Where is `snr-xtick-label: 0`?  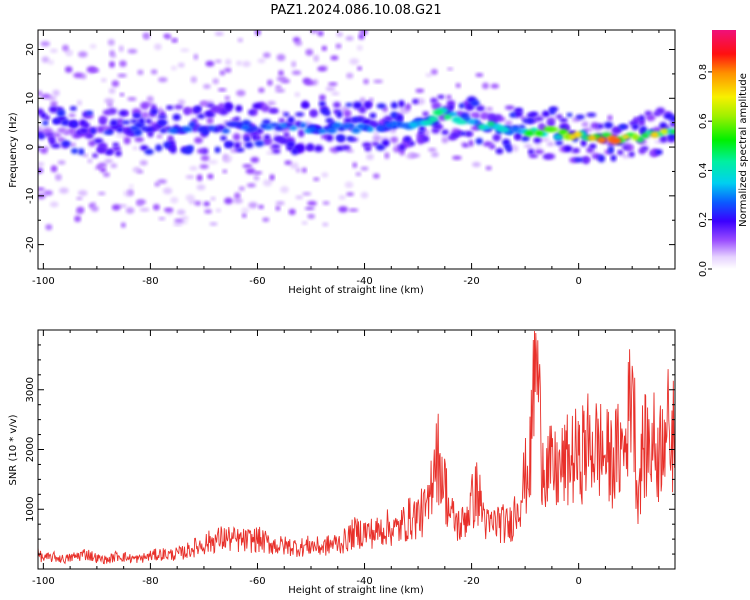 snr-xtick-label: 0 is located at coordinates (578, 581).